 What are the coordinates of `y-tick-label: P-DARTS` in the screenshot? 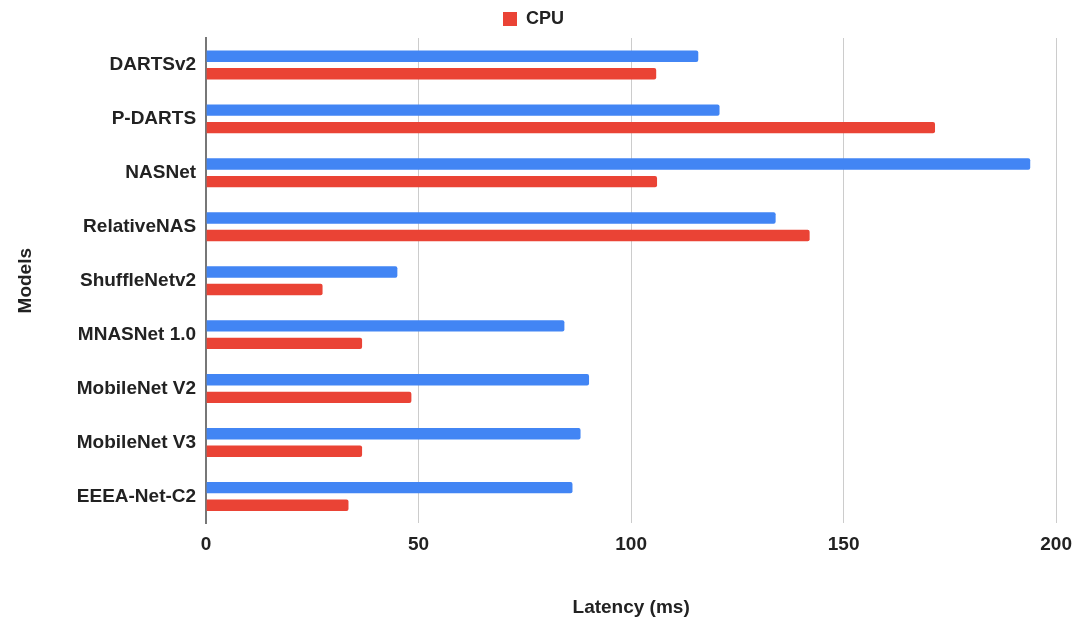 It's located at (154, 118).